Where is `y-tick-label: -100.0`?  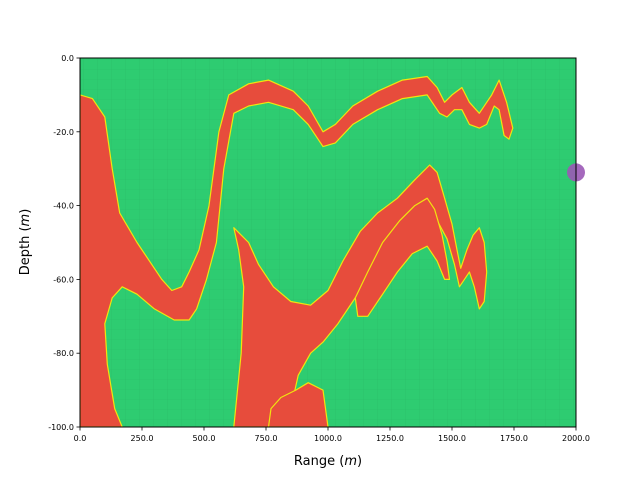
y-tick-label: -100.0 is located at coordinates (61, 427).